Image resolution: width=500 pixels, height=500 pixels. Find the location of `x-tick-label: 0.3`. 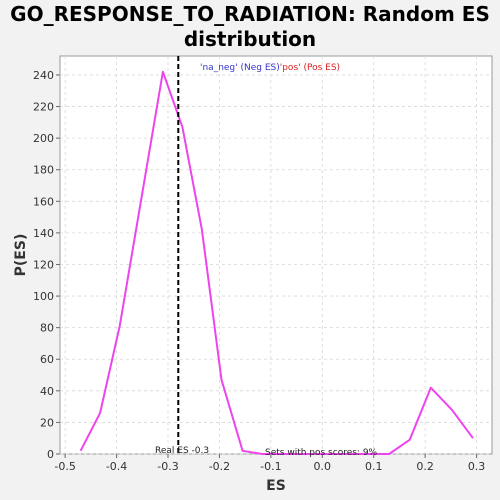

x-tick-label: 0.3 is located at coordinates (477, 466).